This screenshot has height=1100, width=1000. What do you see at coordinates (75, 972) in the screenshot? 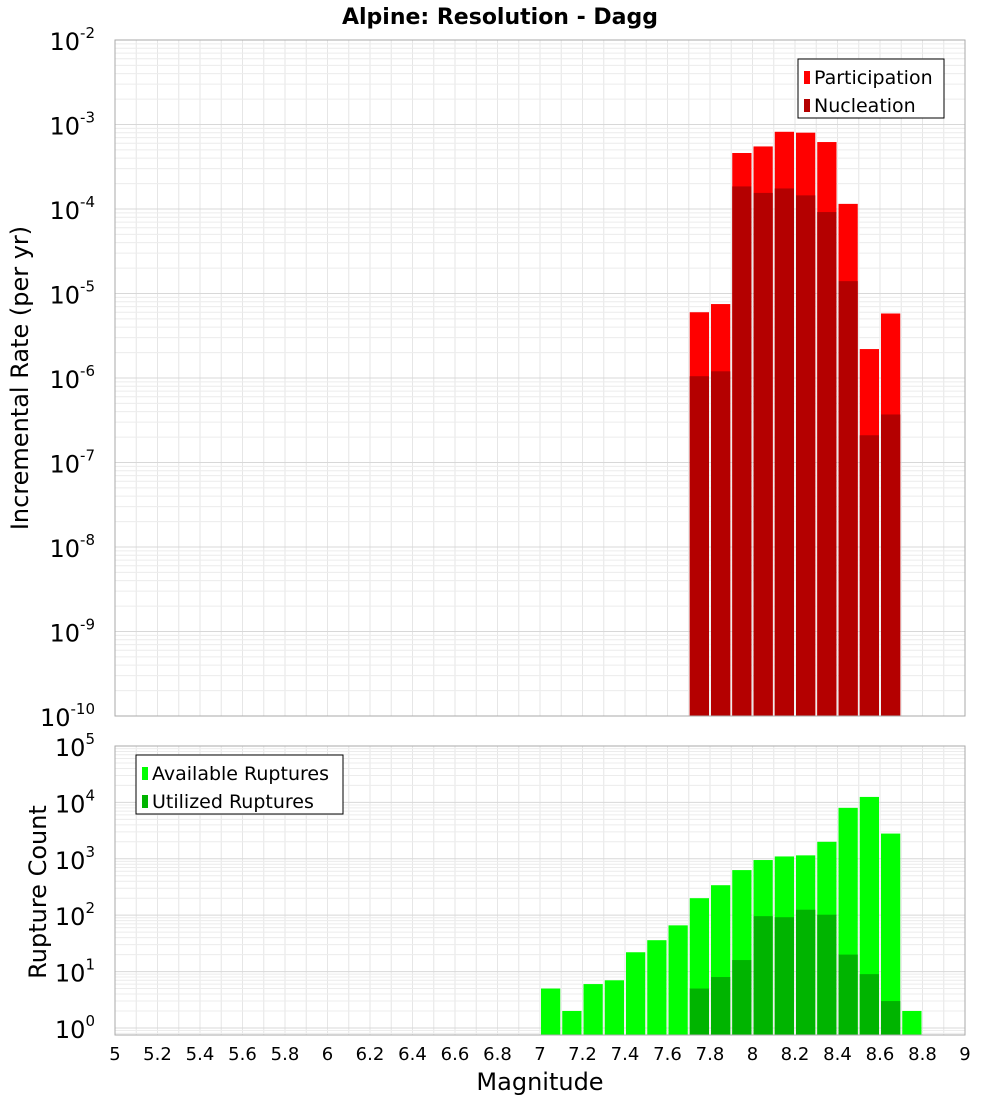
I see `bottom-y-tick-label: 10¹` at bounding box center [75, 972].